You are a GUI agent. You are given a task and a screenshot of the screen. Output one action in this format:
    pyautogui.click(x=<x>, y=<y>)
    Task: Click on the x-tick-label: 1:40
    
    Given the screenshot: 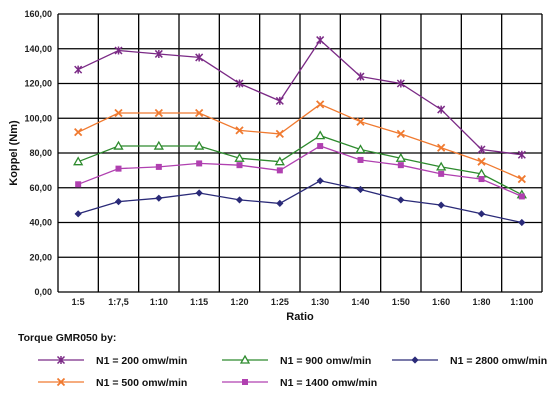 What is the action you would take?
    pyautogui.click(x=360, y=302)
    